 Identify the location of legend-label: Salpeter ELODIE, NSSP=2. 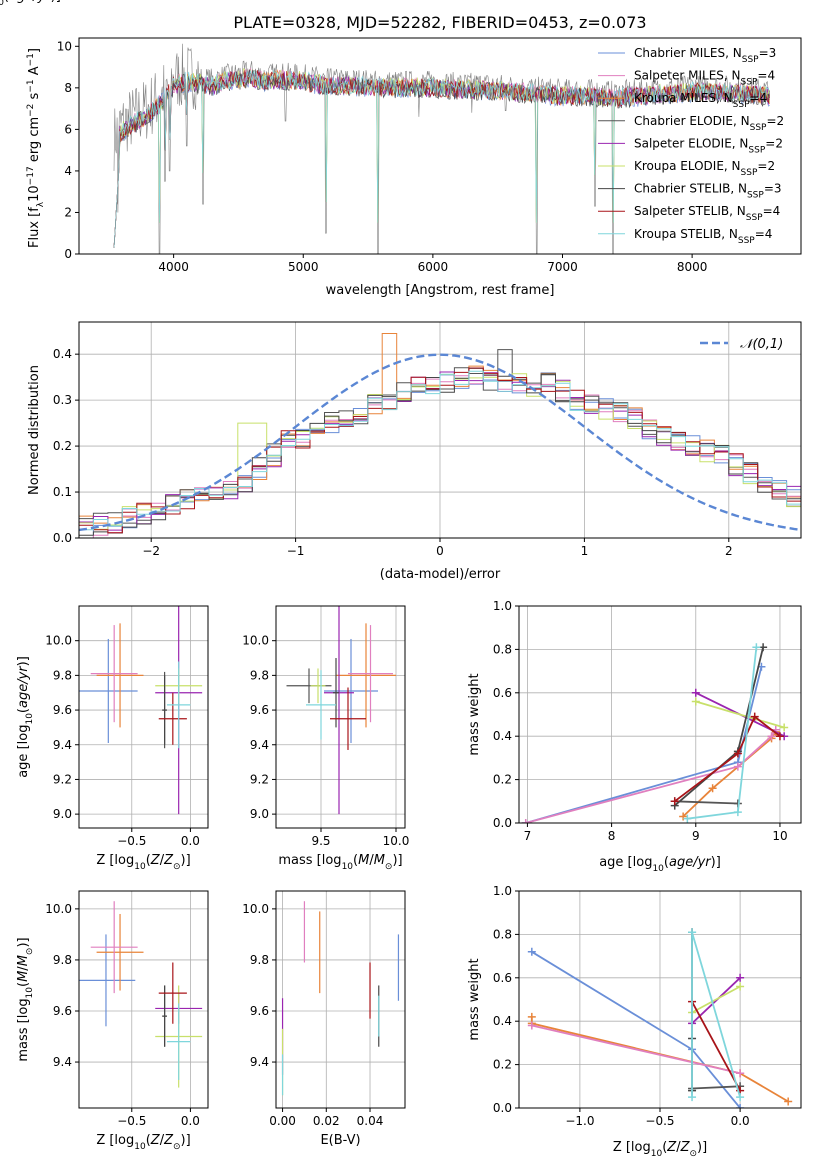
(708, 145).